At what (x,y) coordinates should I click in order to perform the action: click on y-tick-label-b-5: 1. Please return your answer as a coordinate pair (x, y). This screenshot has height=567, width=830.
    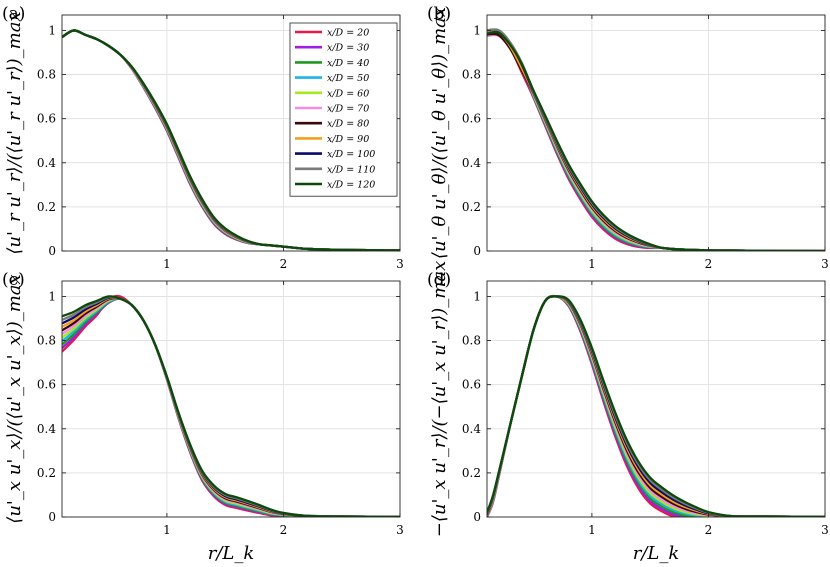
    Looking at the image, I should click on (477, 30).